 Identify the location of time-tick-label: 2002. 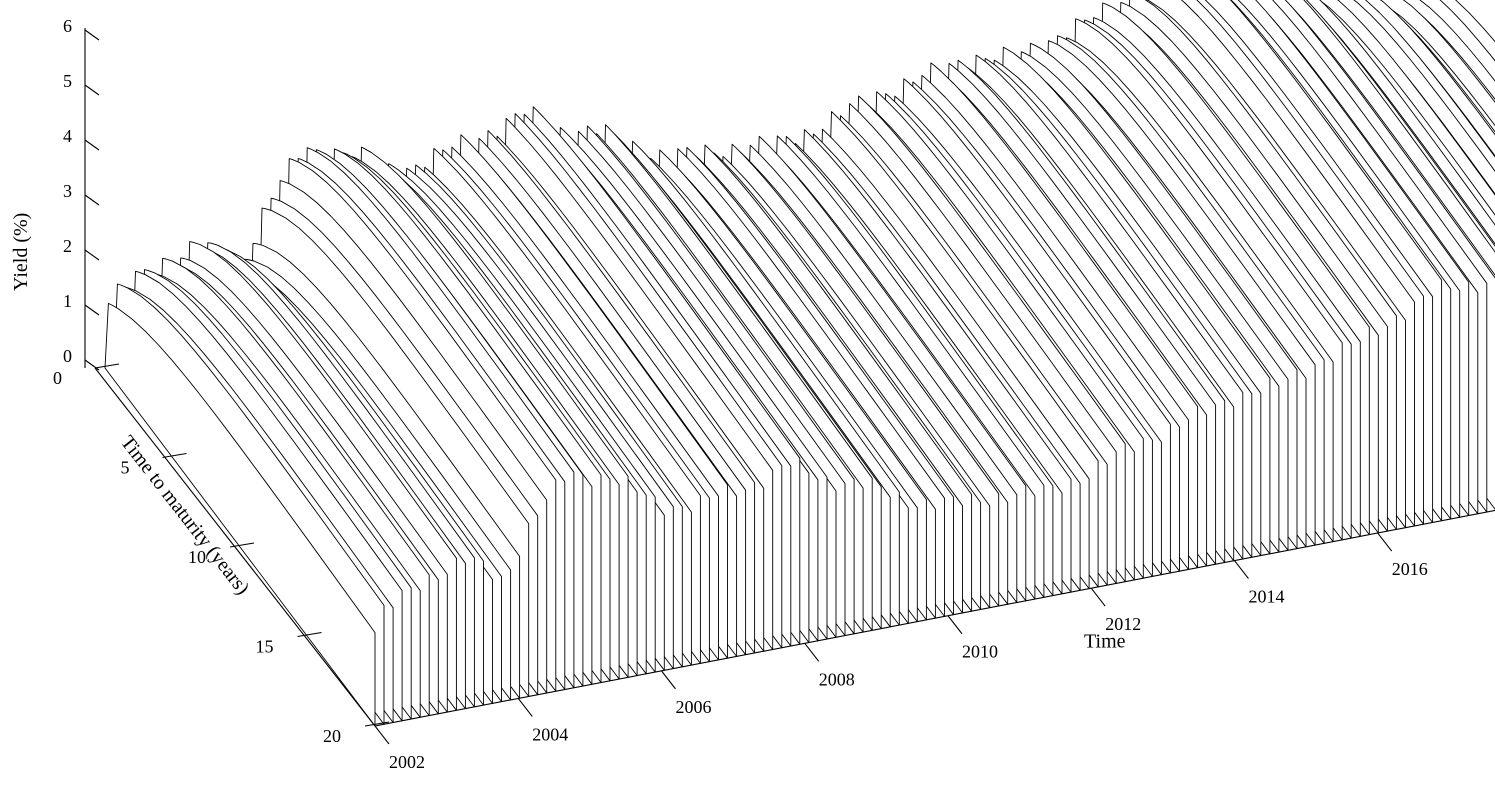
(407, 762).